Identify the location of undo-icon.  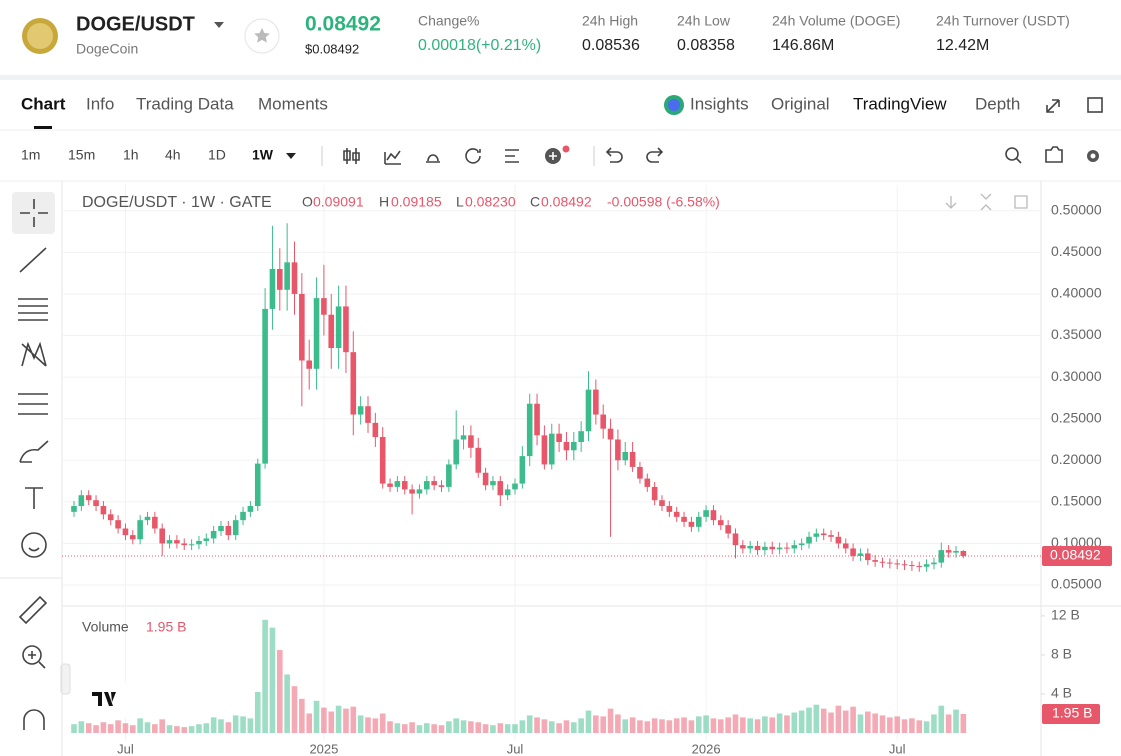
(614, 155).